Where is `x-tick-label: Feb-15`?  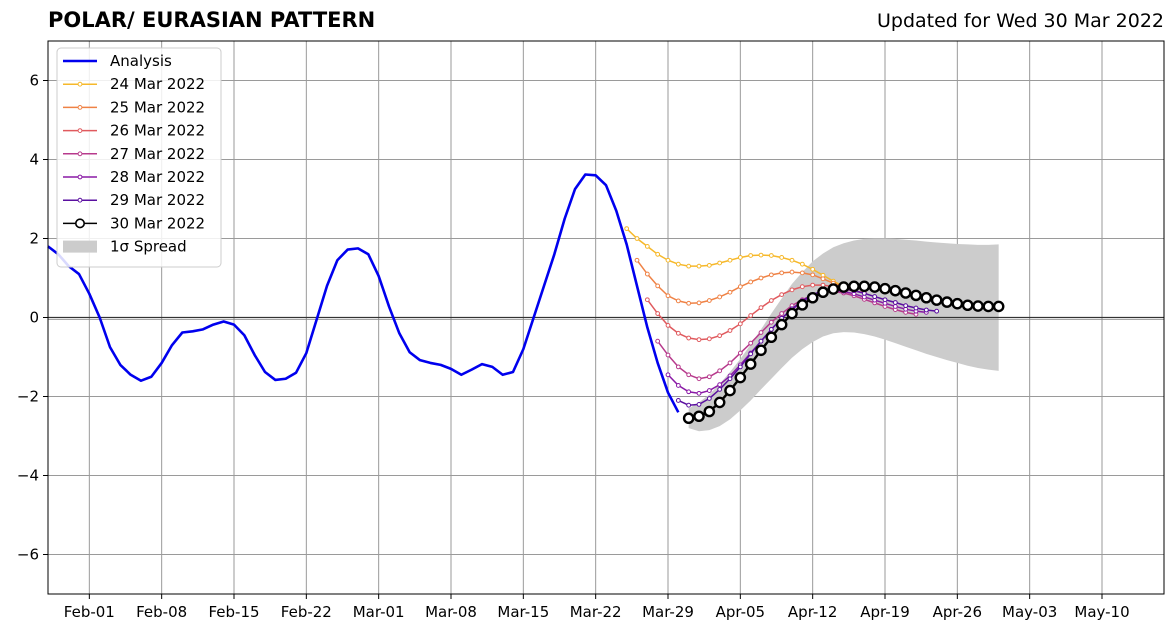 x-tick-label: Feb-15 is located at coordinates (233, 612).